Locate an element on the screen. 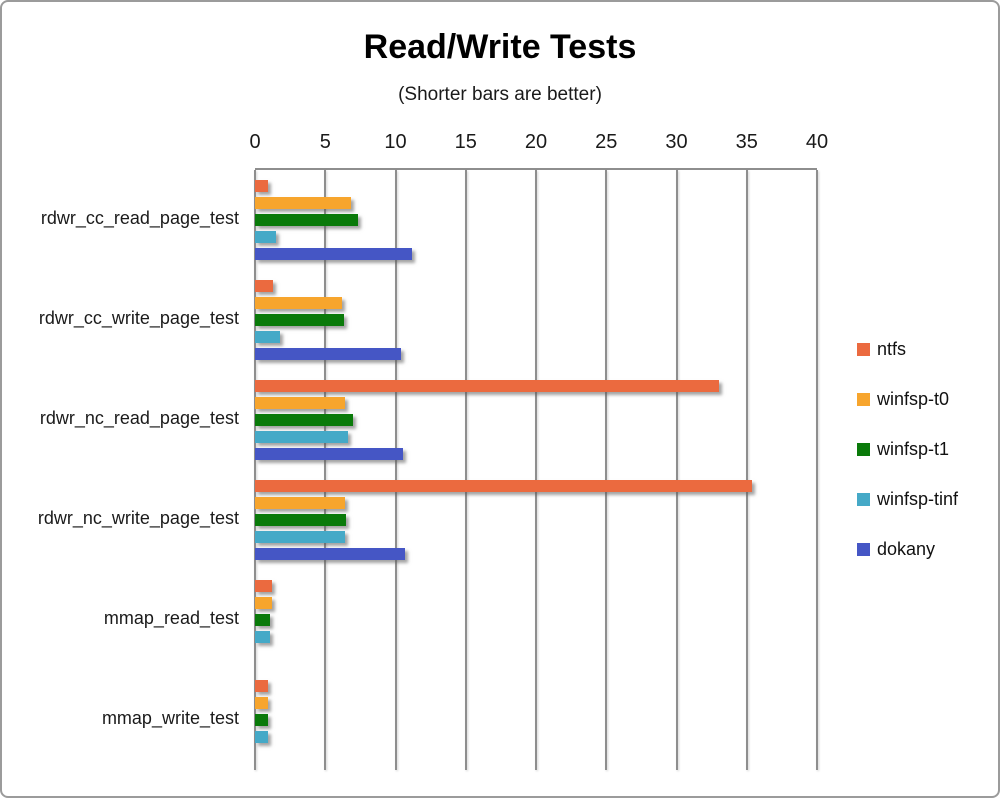 This screenshot has height=798, width=1000. legend-label: winfsp-t1 is located at coordinates (913, 449).